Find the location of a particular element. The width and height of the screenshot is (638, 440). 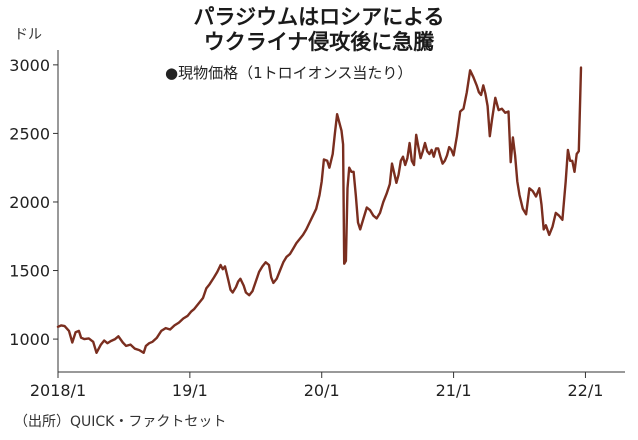

x-tick-label: 20/1 is located at coordinates (322, 390).